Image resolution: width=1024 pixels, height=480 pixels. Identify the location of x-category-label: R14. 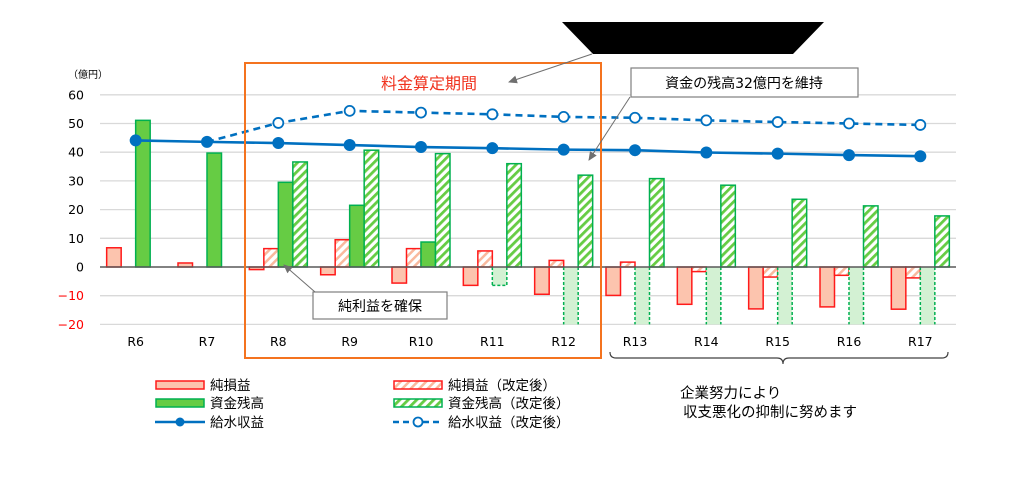
(706, 341).